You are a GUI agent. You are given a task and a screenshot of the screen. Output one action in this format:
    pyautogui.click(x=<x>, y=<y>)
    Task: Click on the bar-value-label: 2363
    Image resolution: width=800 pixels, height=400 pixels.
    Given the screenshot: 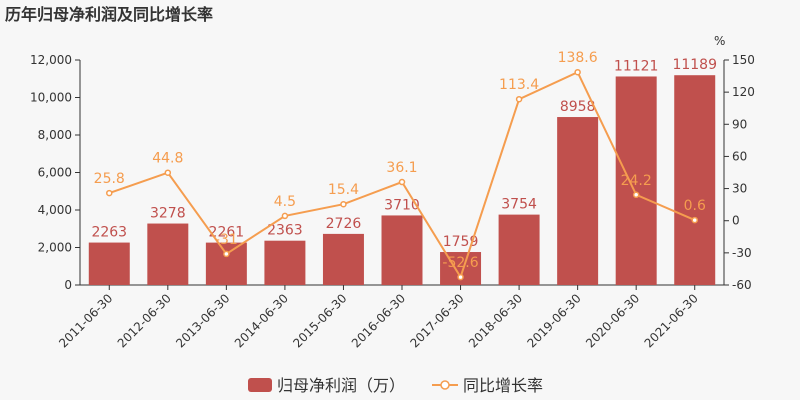 What is the action you would take?
    pyautogui.click(x=285, y=231)
    